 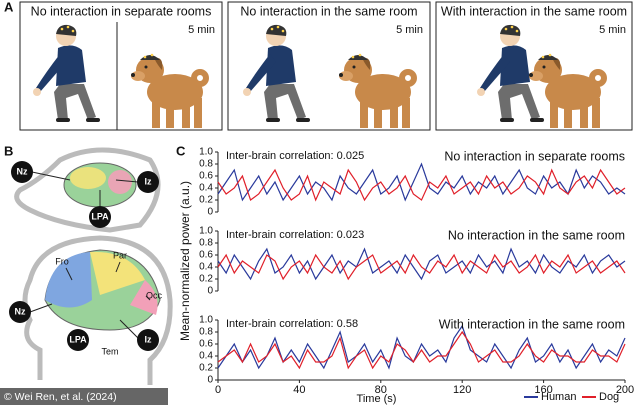 What do you see at coordinates (381, 390) in the screenshot?
I see `x-tick-label: 80` at bounding box center [381, 390].